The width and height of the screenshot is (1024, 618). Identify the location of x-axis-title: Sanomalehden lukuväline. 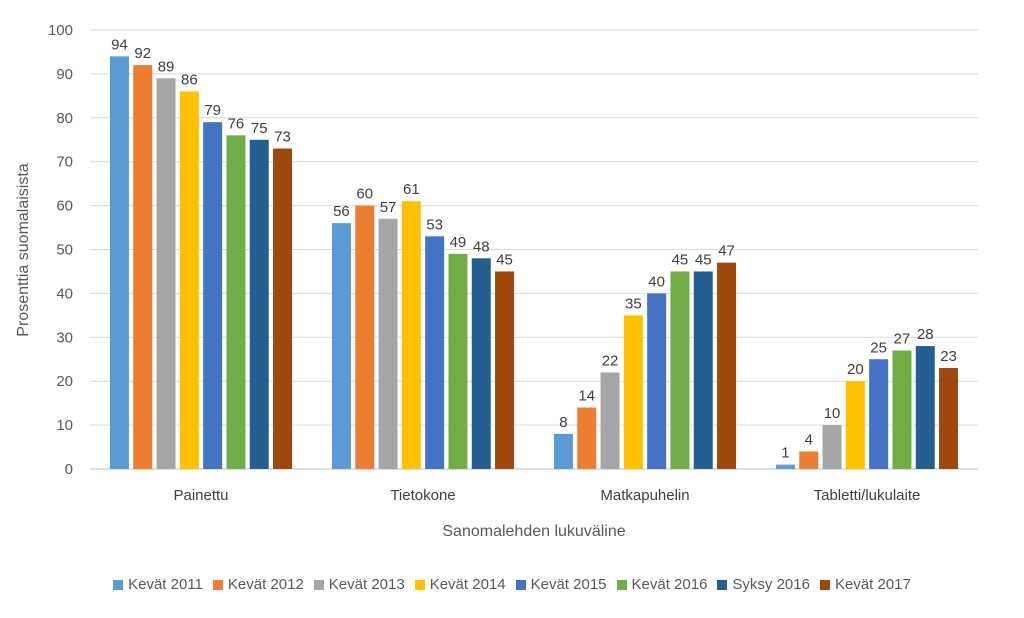
(533, 531).